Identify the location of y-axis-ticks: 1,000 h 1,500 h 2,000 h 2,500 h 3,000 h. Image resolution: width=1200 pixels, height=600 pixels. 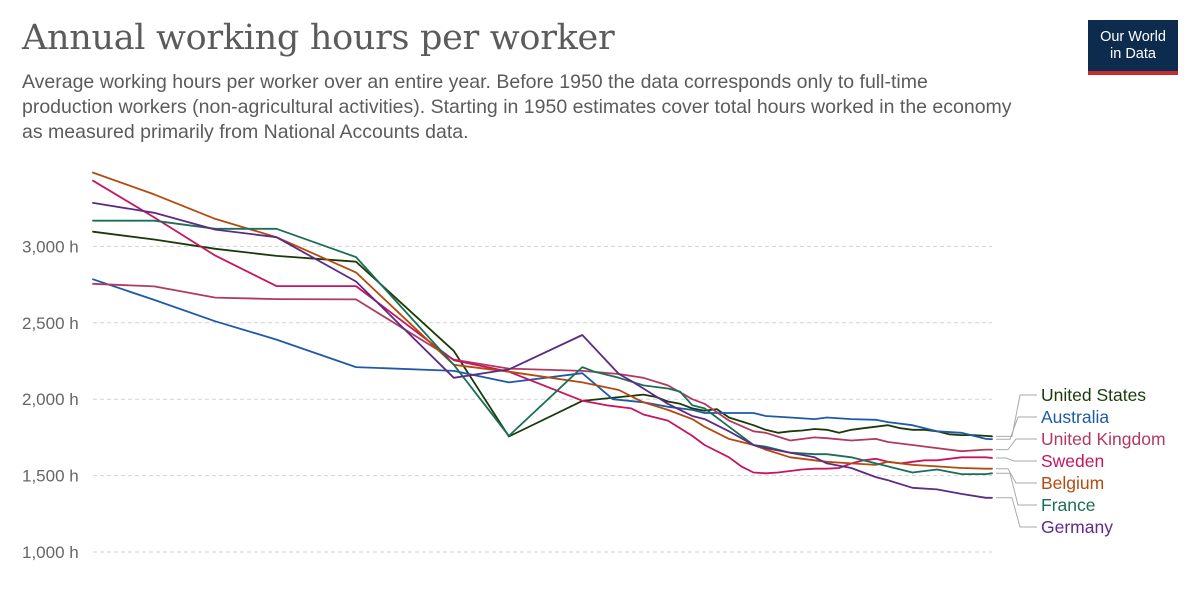
(50, 399).